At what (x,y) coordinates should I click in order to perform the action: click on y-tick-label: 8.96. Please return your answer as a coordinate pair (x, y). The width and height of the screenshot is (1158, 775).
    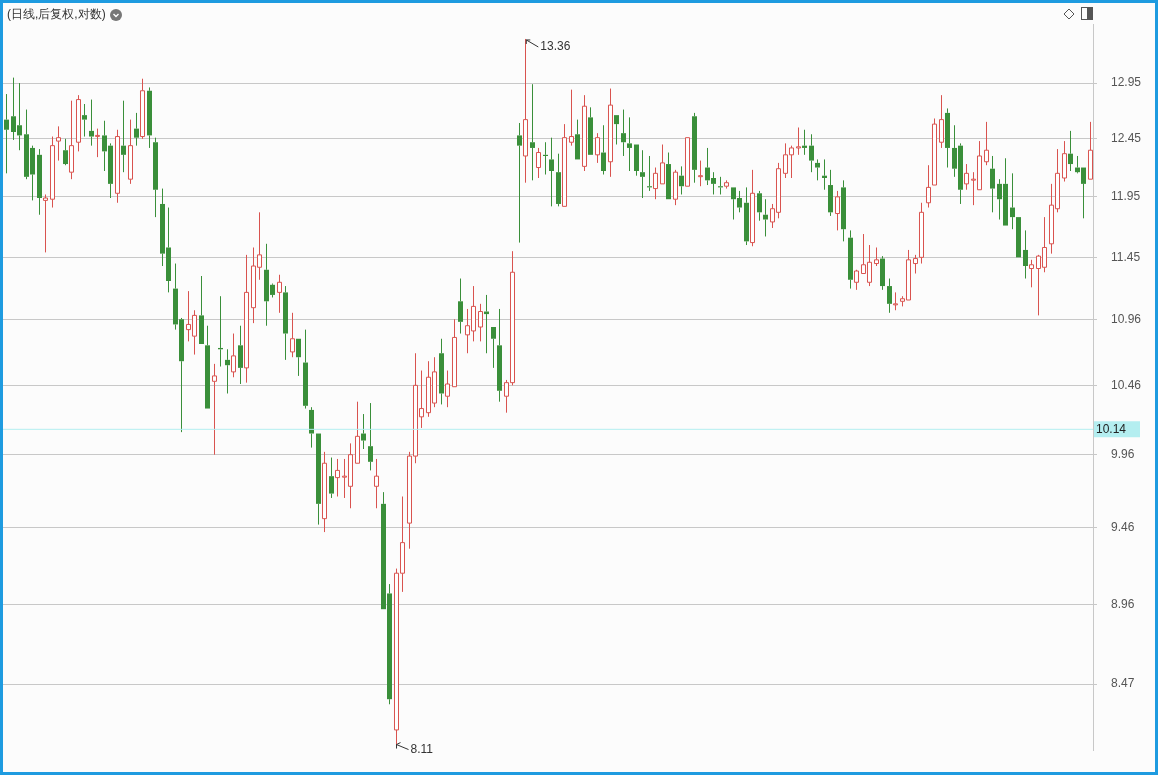
    Looking at the image, I should click on (1123, 603).